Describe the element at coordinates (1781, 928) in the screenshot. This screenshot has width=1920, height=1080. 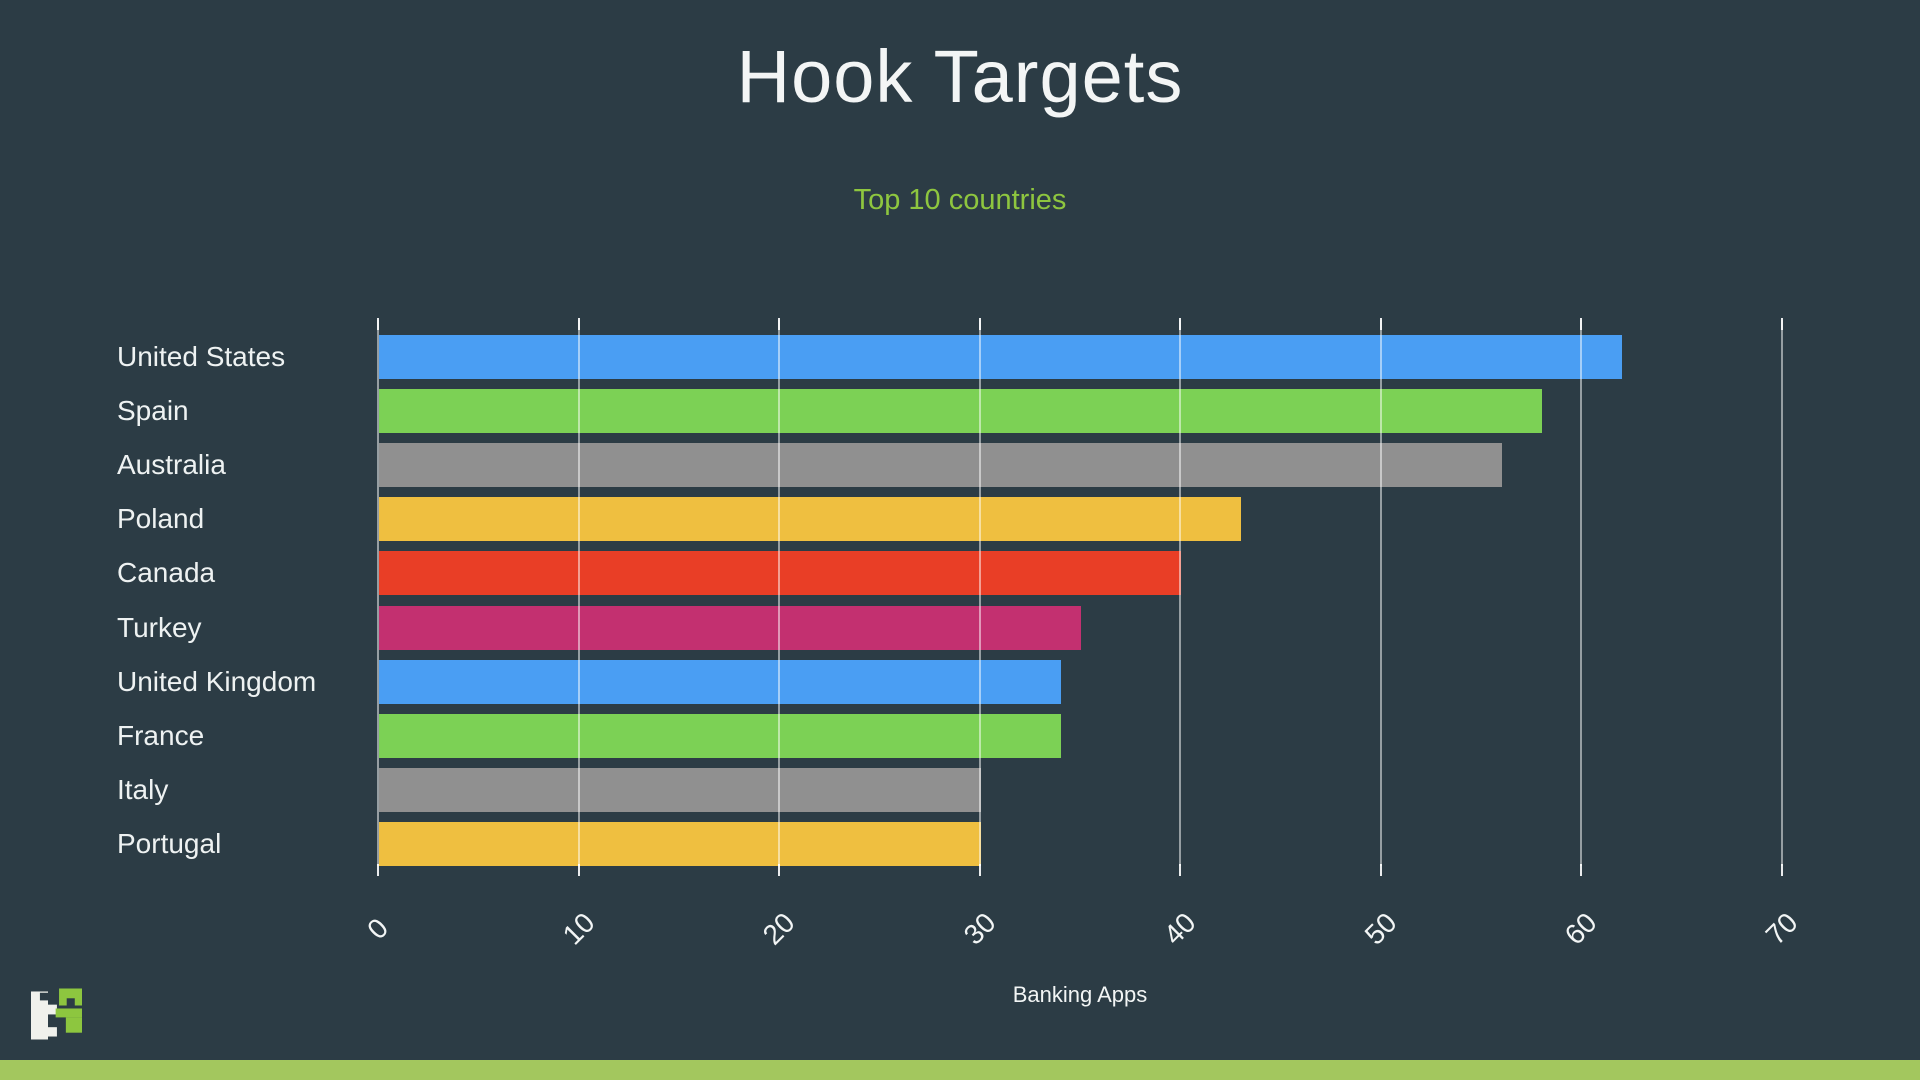
I see `x-tick-label: 70` at that location.